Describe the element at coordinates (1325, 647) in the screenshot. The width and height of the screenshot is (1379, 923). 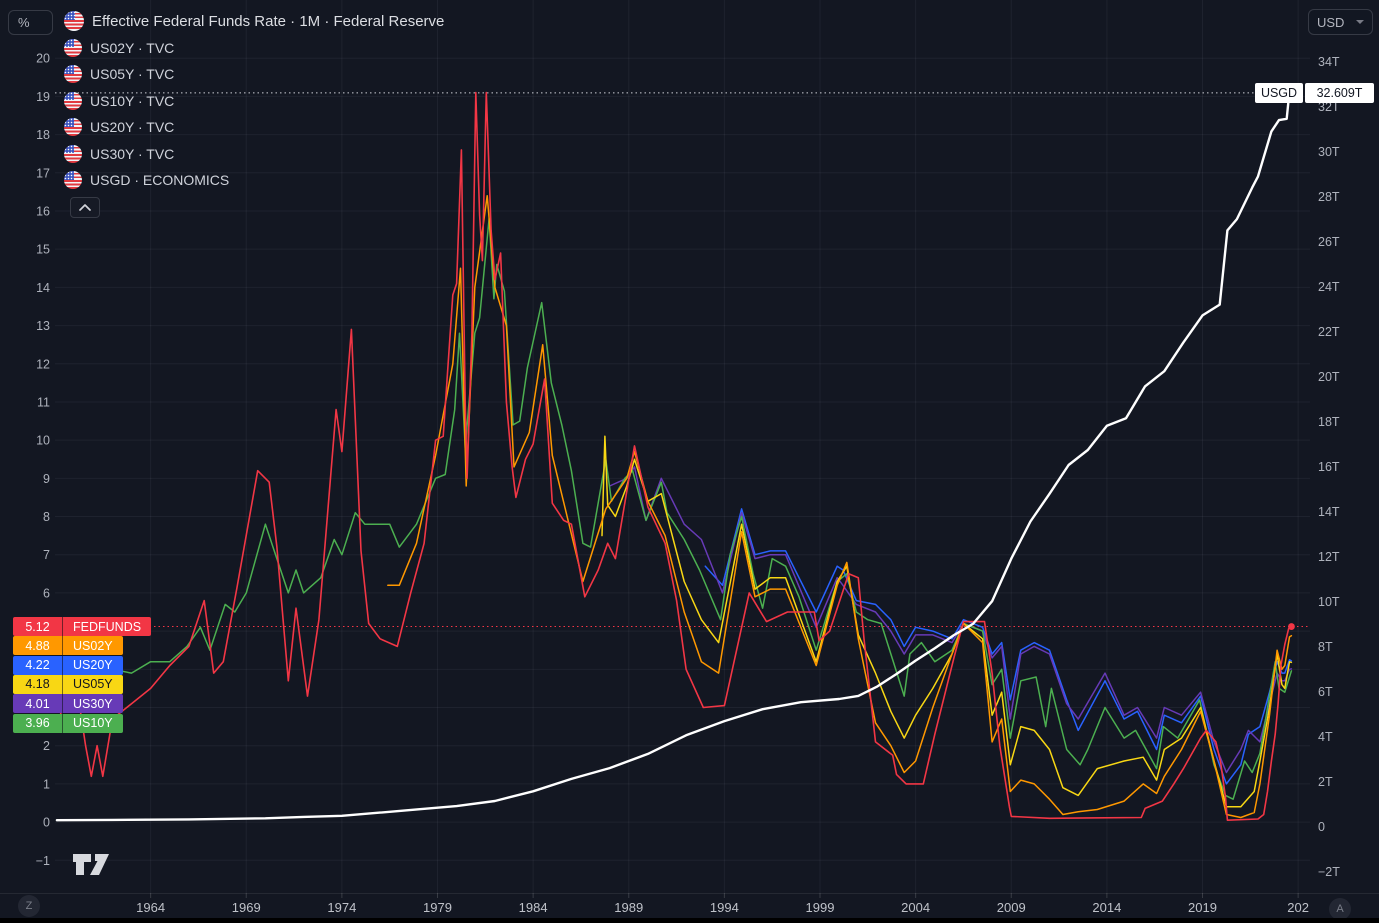
I see `right-axis-tick-label: 8T` at that location.